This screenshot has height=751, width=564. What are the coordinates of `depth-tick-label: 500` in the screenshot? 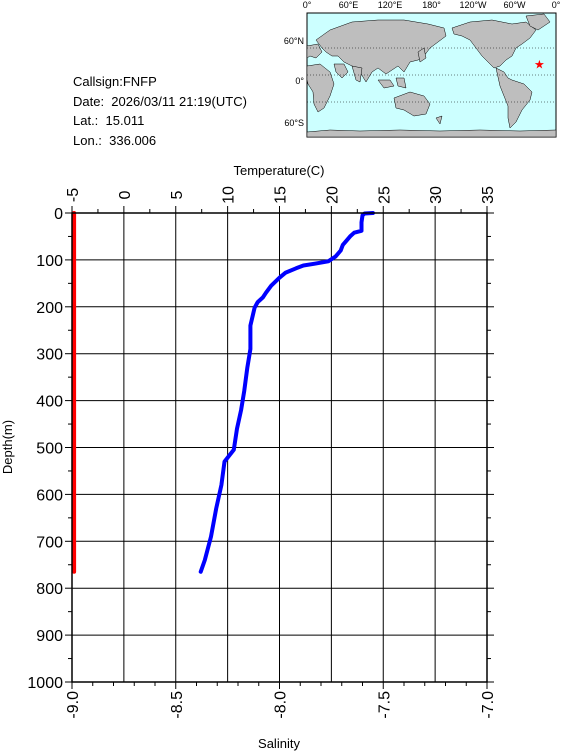 It's located at (49, 449).